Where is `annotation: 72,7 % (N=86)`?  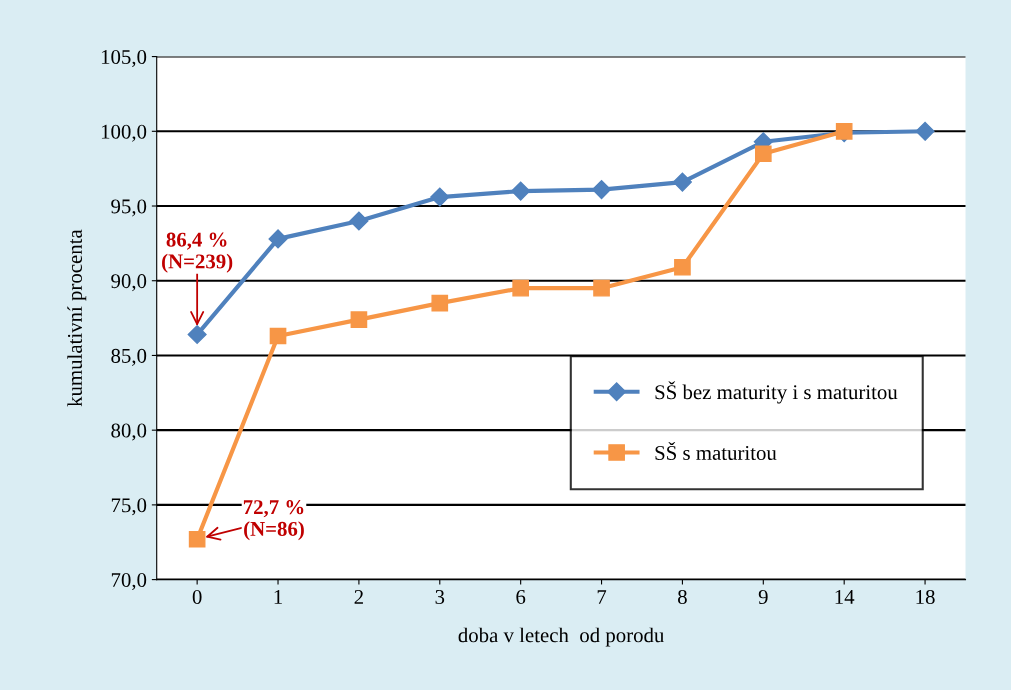
annotation: 72,7 % (N=86) is located at coordinates (273, 520).